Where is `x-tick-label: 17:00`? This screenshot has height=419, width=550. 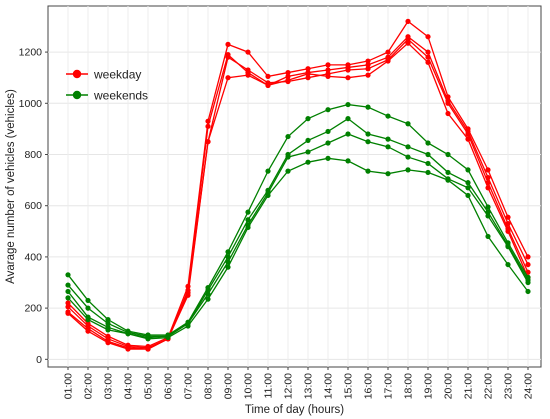 x-tick-label: 17:00 is located at coordinates (389, 386).